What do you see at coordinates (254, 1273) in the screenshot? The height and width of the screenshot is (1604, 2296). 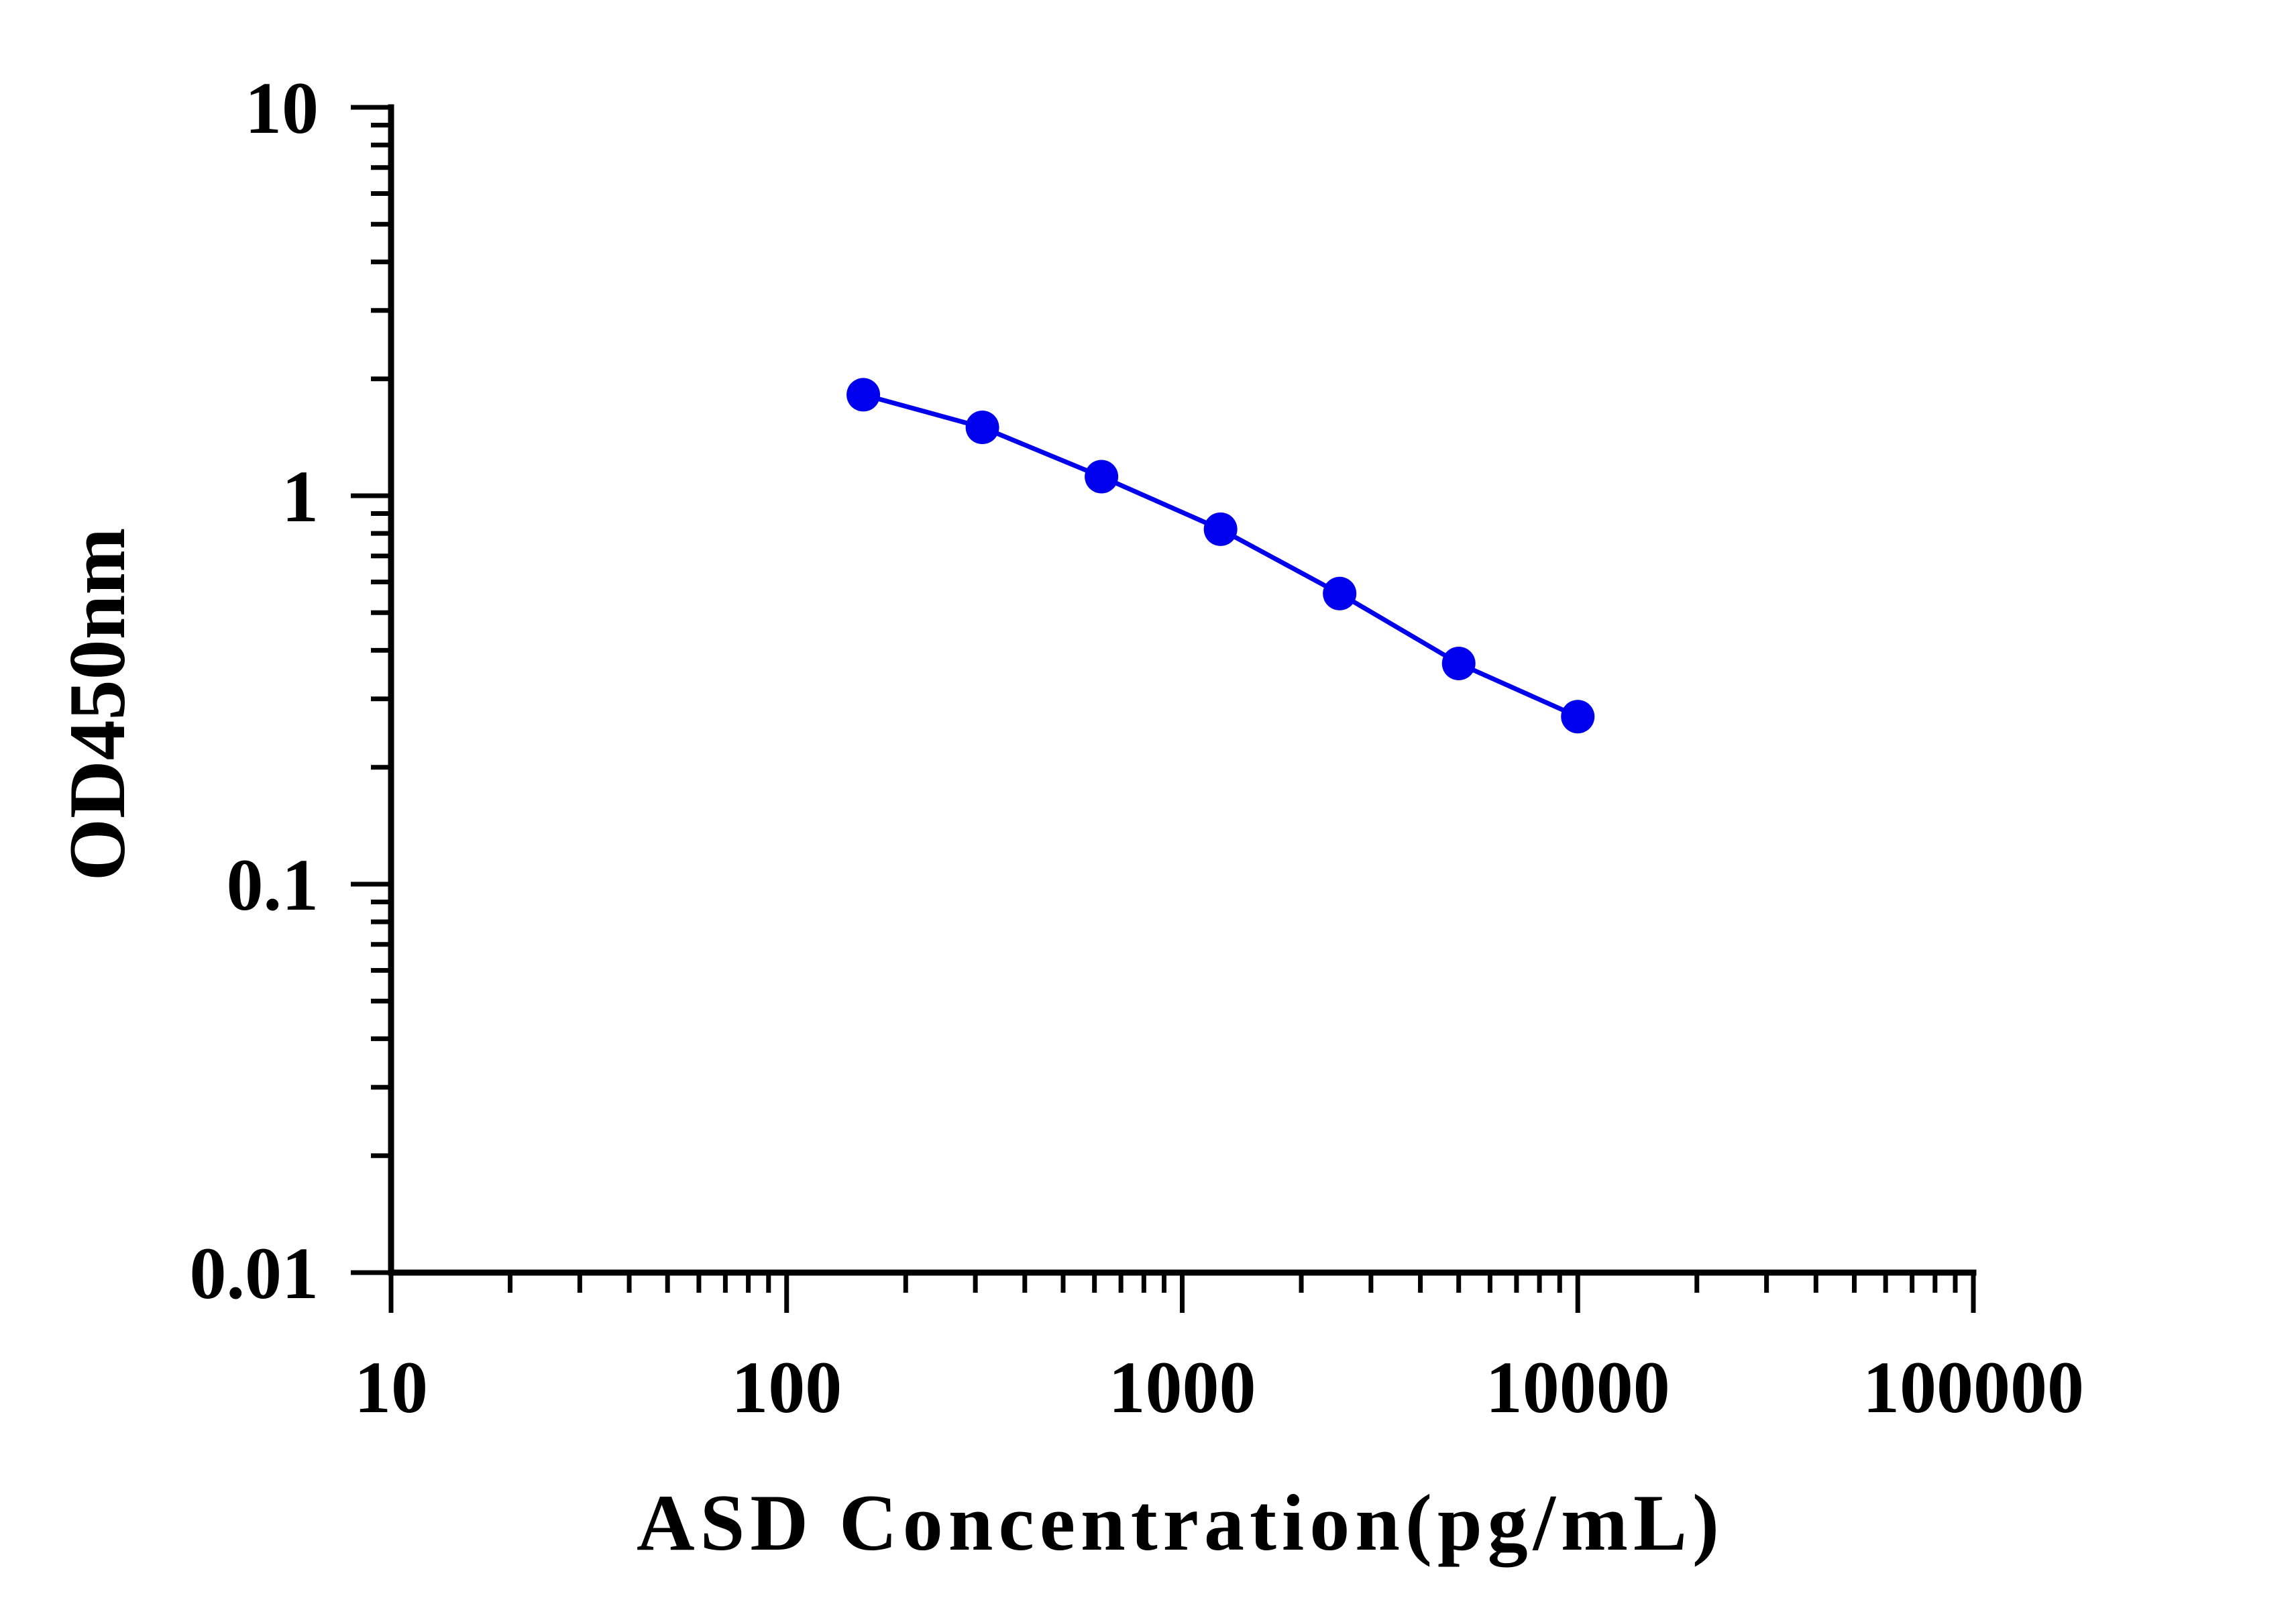 I see `y-tick-label: 0.01` at bounding box center [254, 1273].